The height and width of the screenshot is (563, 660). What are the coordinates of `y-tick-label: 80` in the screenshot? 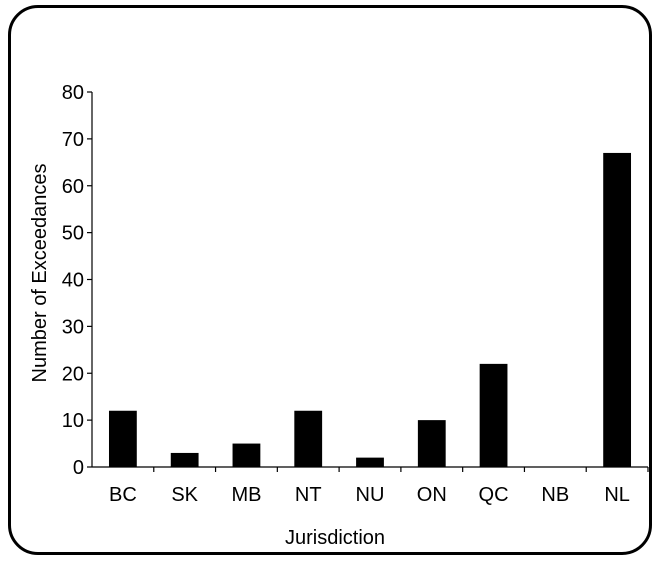 It's located at (73, 93).